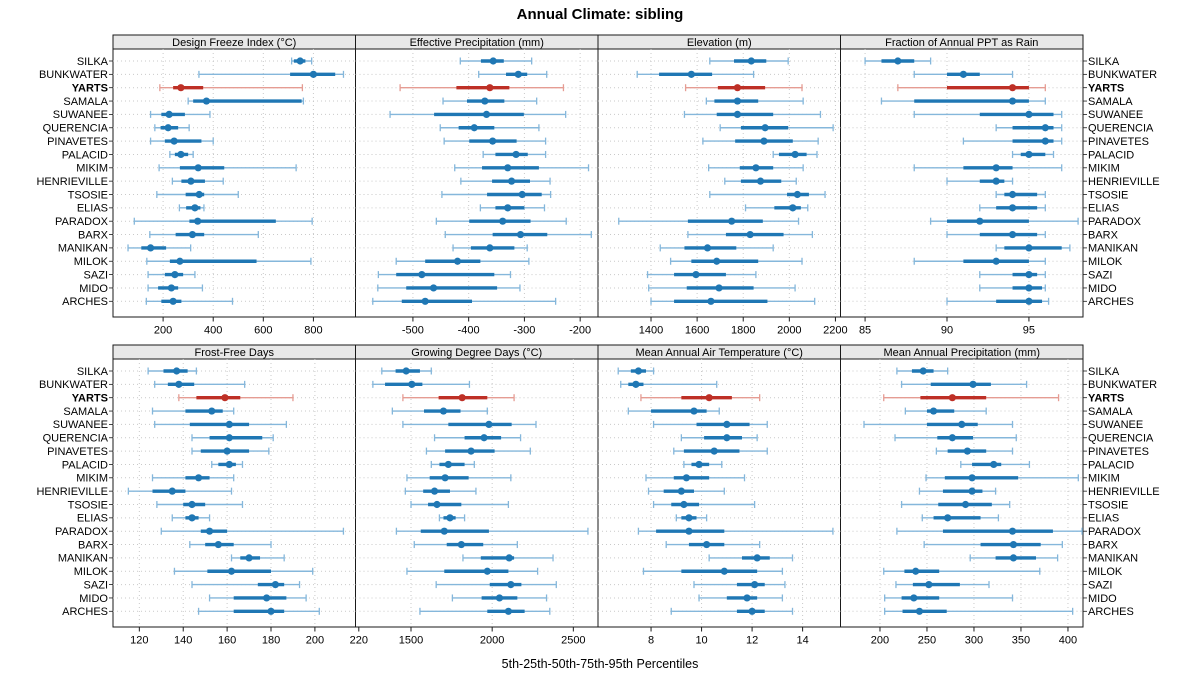 This screenshot has width=1200, height=700. Describe the element at coordinates (77, 142) in the screenshot. I see `site-label-left: PINAVETES` at that location.